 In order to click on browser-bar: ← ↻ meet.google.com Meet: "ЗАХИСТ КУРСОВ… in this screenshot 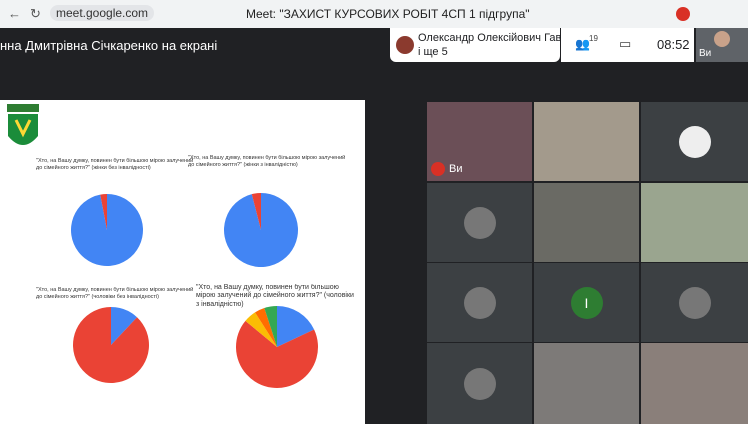, I will do `click(374, 14)`.